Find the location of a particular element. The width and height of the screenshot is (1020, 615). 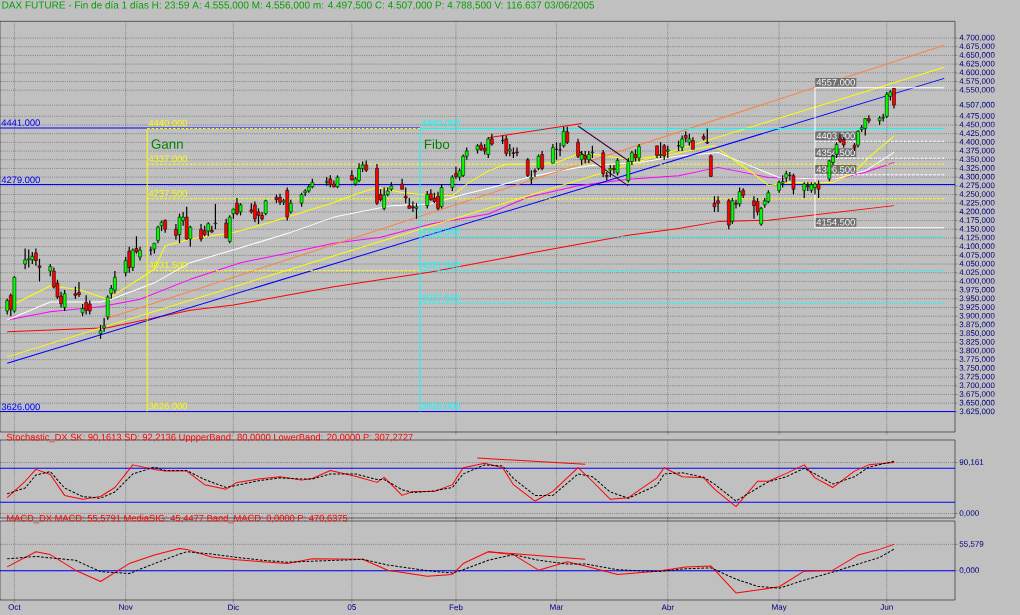

series-label: 4441.000 is located at coordinates (20, 122).